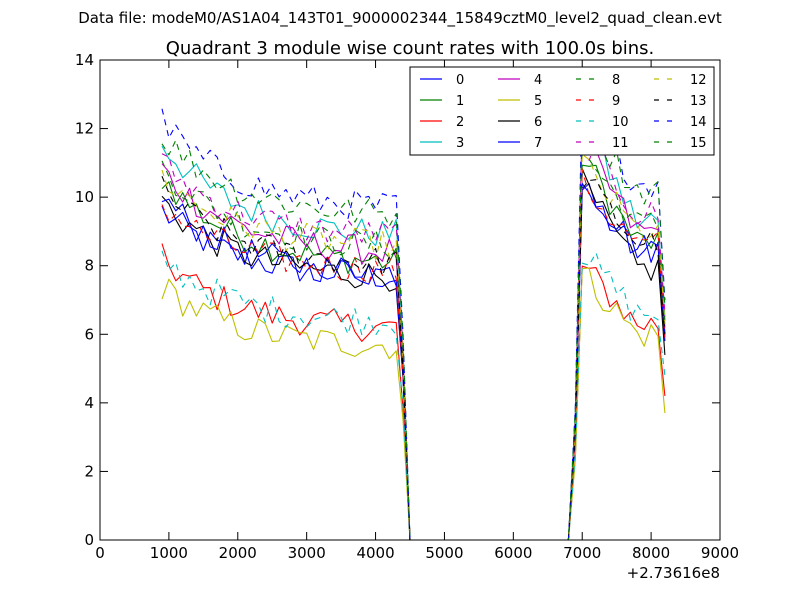 The image size is (800, 600). What do you see at coordinates (307, 553) in the screenshot?
I see `x-tick-label: 3000` at bounding box center [307, 553].